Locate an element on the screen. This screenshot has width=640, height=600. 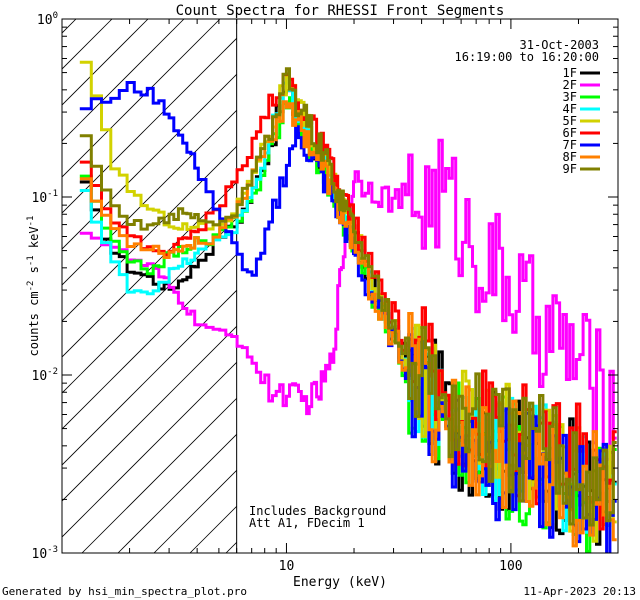
y-tick-label: 10⁻² is located at coordinates (45, 375).